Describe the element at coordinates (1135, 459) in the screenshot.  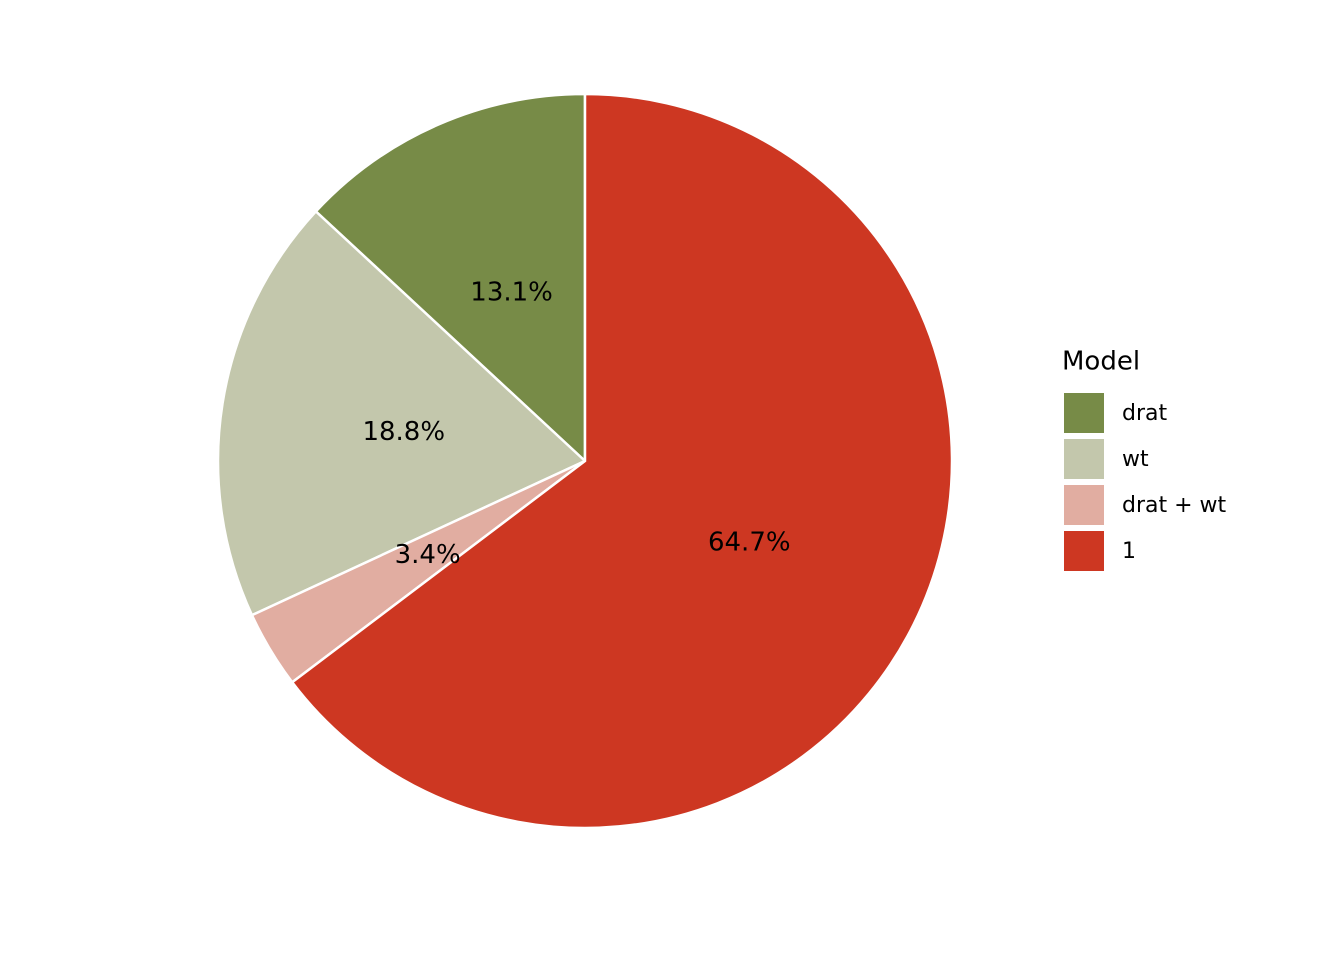
I see `legend-label: wt` at that location.